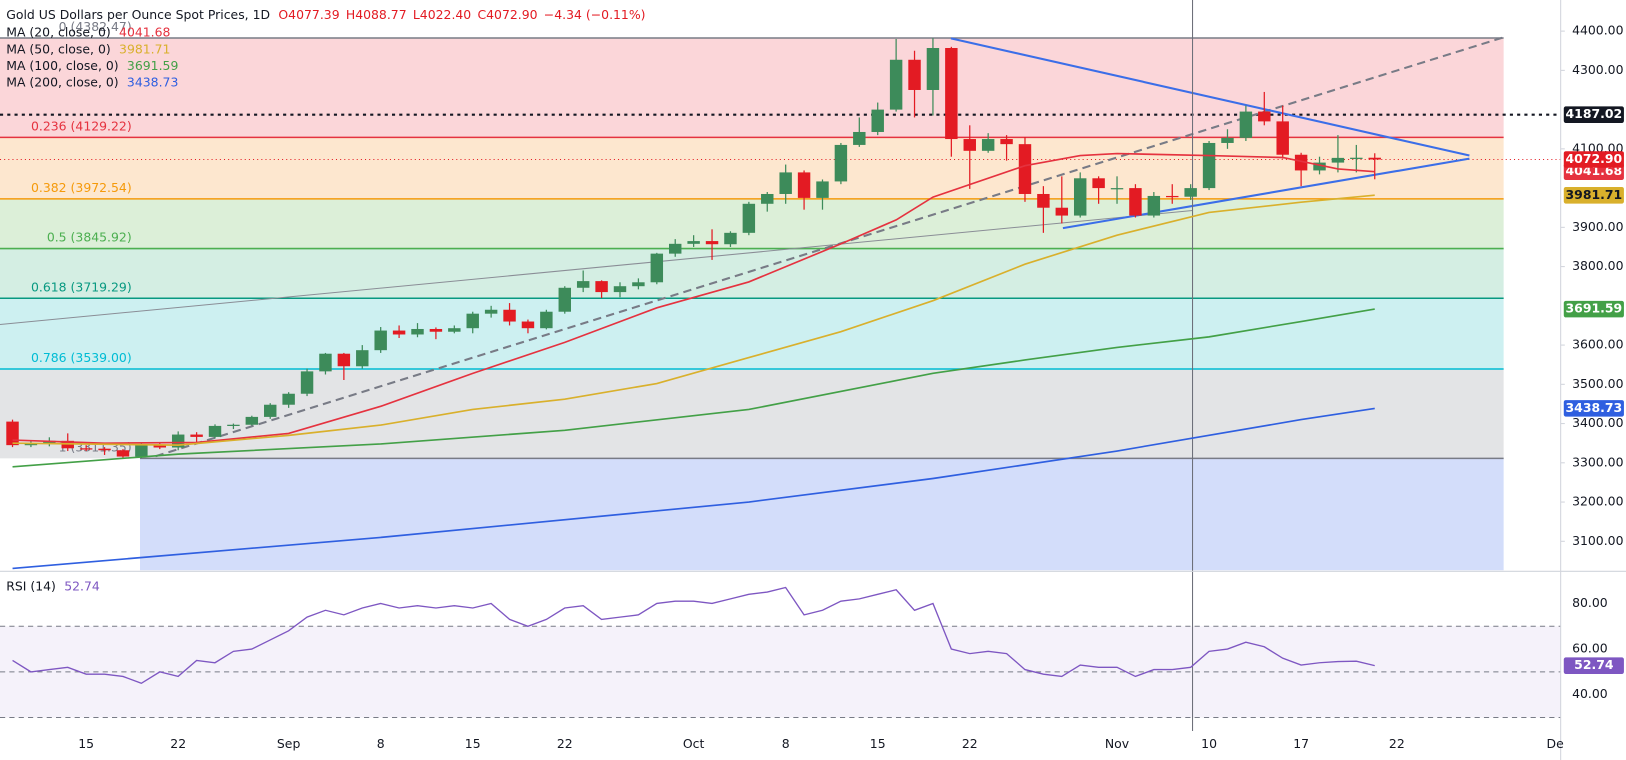  Describe the element at coordinates (1594, 407) in the screenshot. I see `price-tag-label: 3438.73` at that location.